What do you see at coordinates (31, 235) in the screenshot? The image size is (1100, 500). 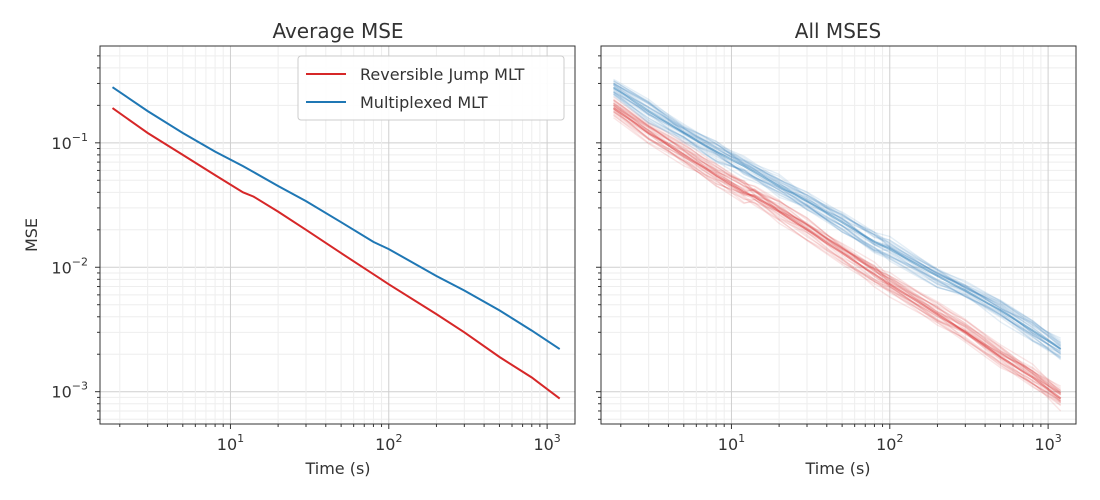 I see `y-axis-label: MSE` at bounding box center [31, 235].